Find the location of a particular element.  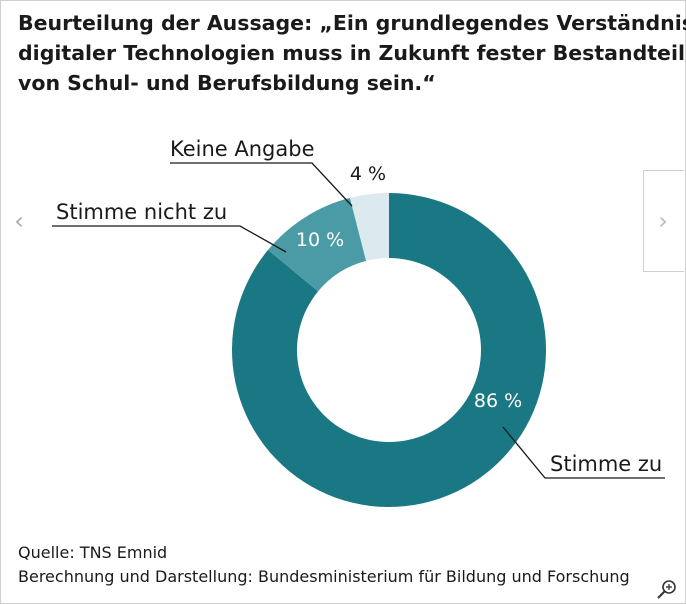

chevron-right-icon: › is located at coordinates (663, 221).